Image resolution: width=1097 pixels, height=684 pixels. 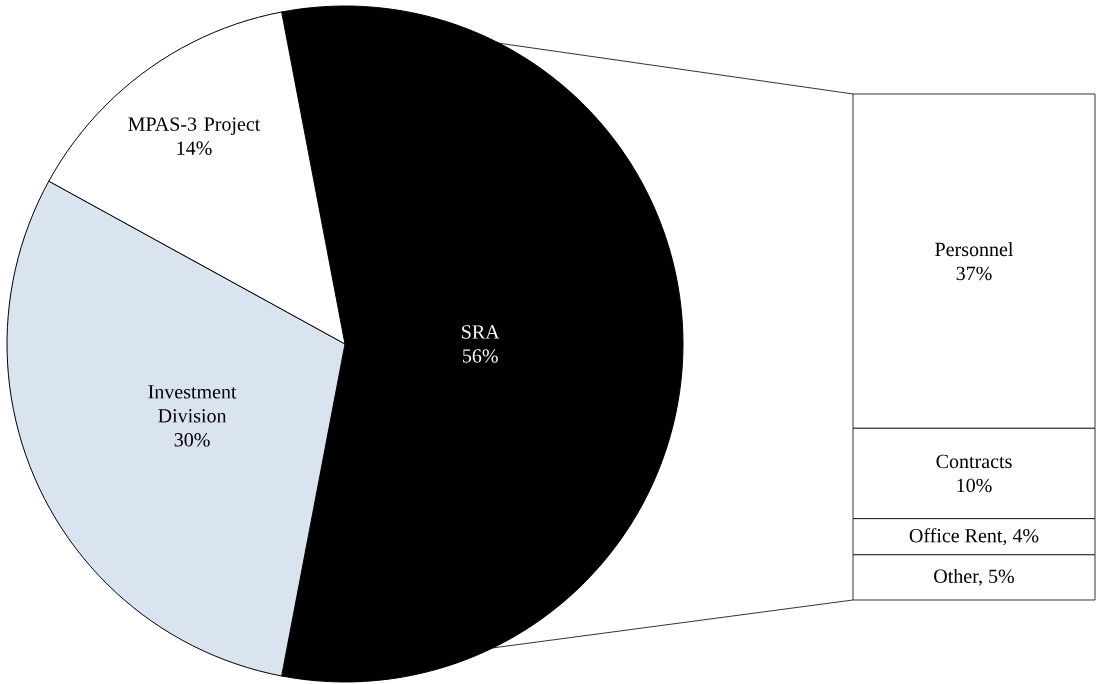 What do you see at coordinates (974, 577) in the screenshot?
I see `data-label: Other, 5%` at bounding box center [974, 577].